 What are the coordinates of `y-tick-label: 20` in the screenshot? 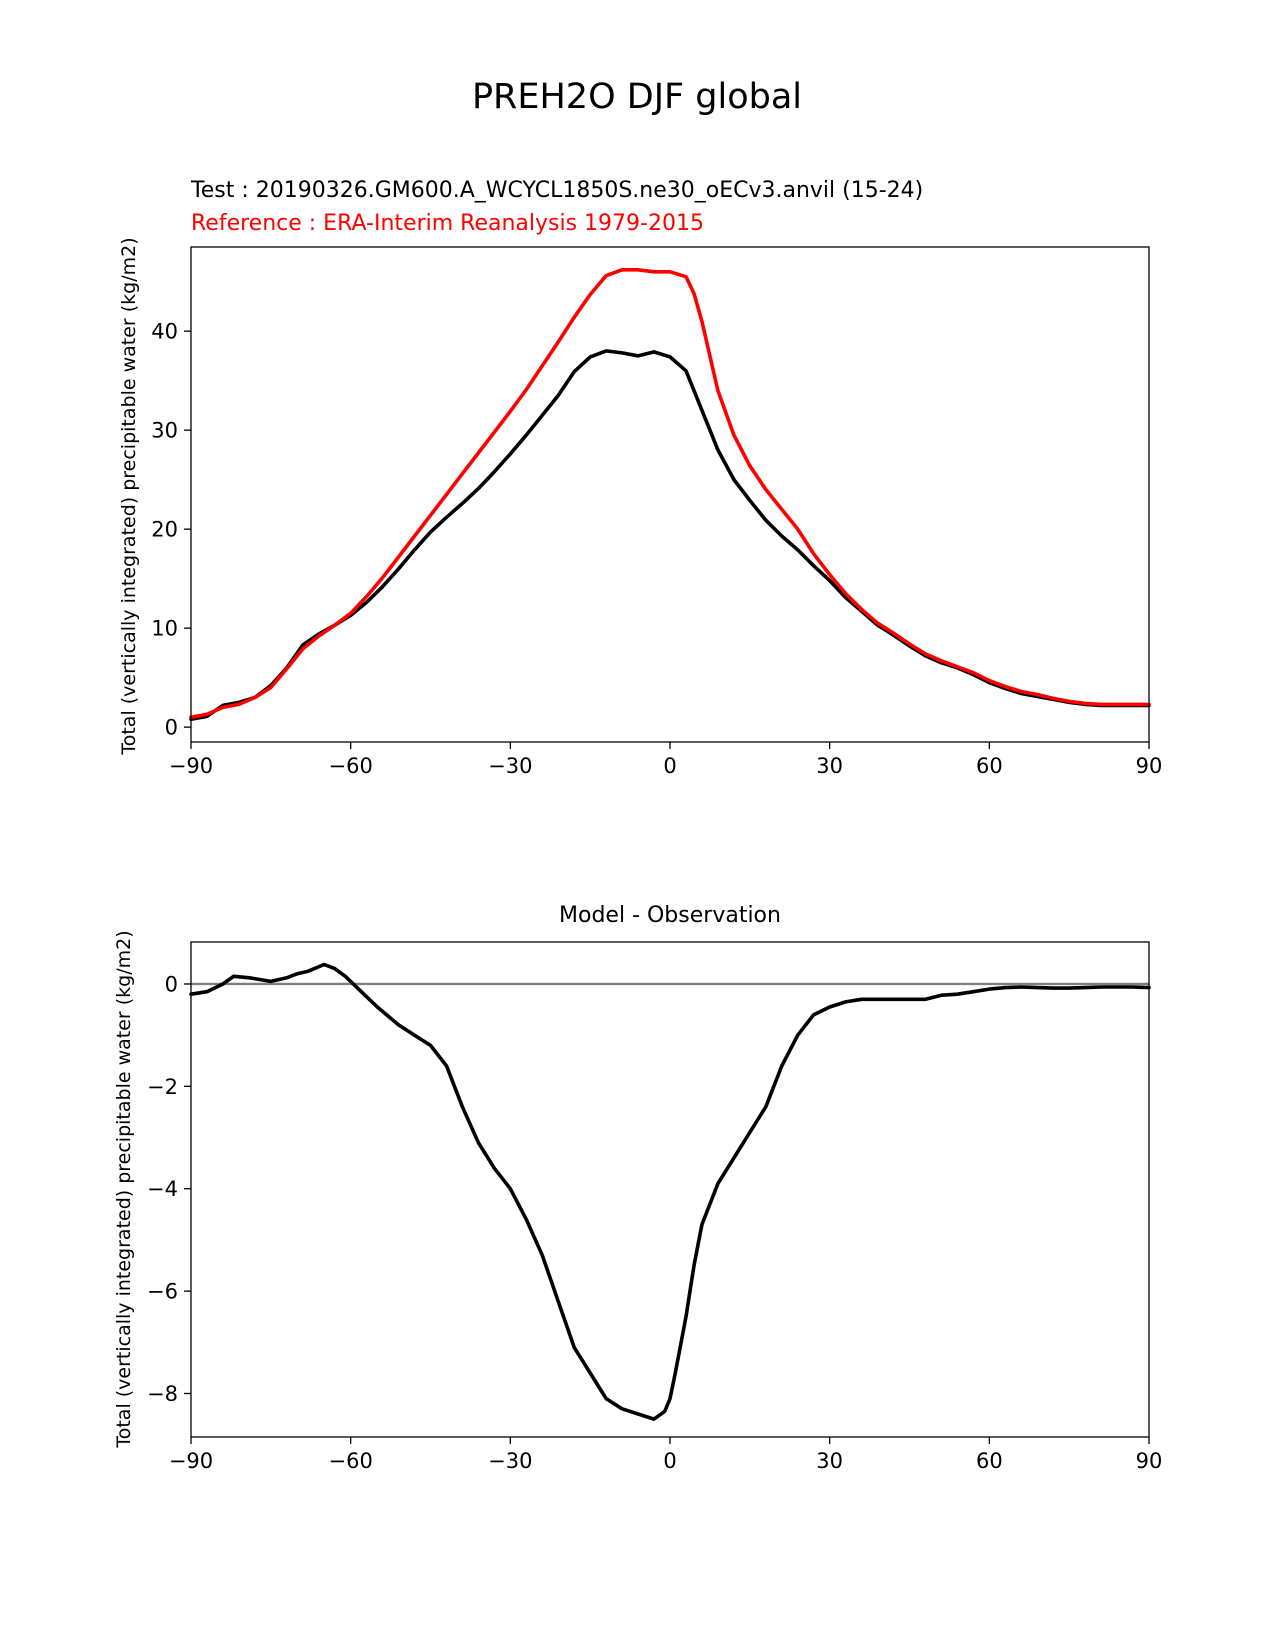 It's located at (164, 530).